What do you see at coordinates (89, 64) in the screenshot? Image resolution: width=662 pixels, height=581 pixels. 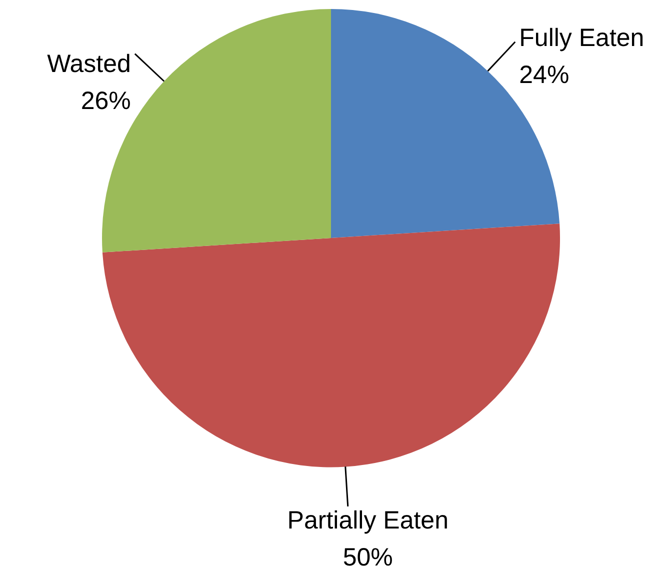 I see `slice-label: Wasted` at bounding box center [89, 64].